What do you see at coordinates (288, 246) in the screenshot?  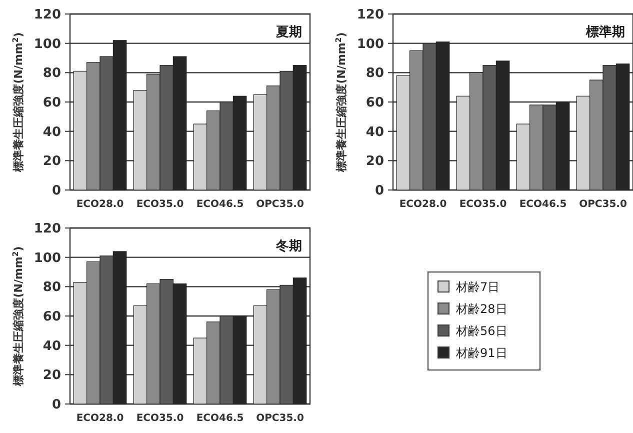 I see `text: 冬期` at bounding box center [288, 246].